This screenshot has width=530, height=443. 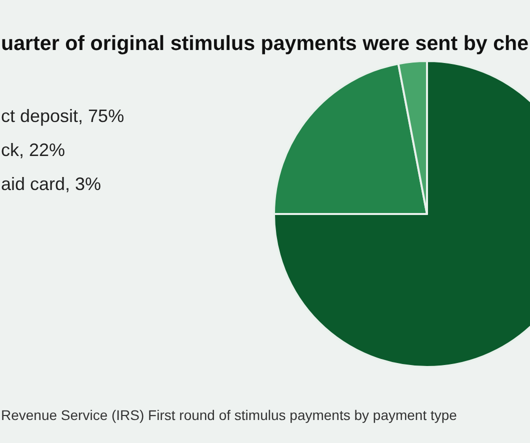 I want to click on chart-title: uarter of original stimulus payments were sent by che, so click(x=265, y=43).